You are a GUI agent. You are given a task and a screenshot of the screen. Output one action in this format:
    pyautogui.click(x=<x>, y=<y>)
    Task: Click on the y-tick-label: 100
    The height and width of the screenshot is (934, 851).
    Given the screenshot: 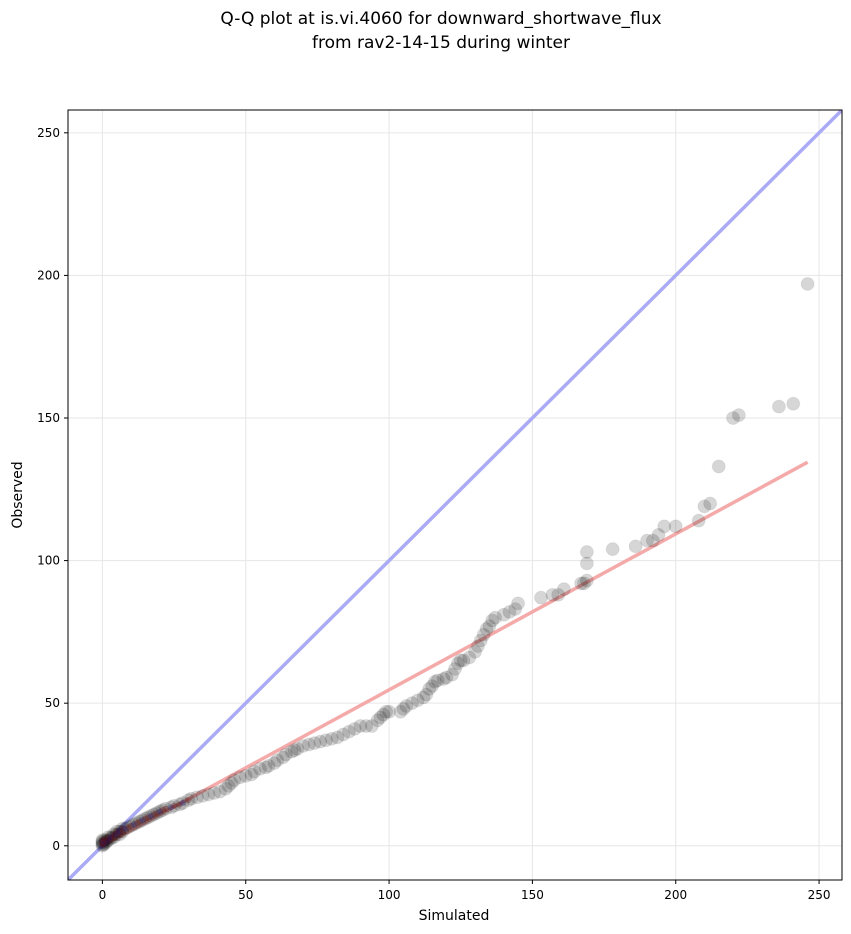 What is the action you would take?
    pyautogui.click(x=48, y=561)
    